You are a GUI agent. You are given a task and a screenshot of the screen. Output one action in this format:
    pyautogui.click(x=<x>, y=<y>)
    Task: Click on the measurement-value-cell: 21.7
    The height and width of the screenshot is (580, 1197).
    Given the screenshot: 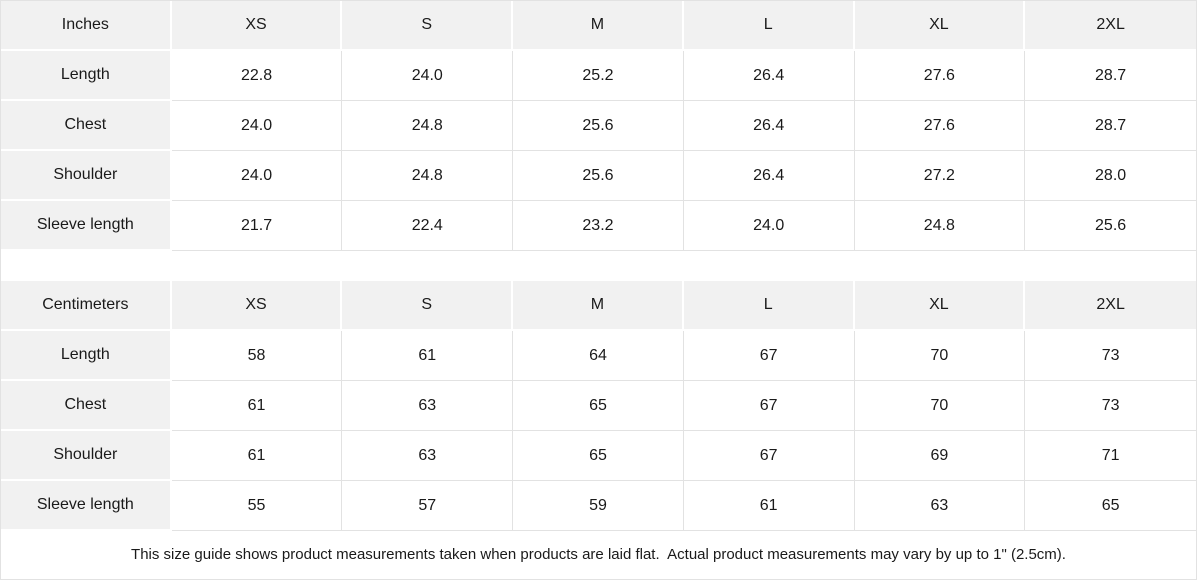 What is the action you would take?
    pyautogui.click(x=257, y=226)
    